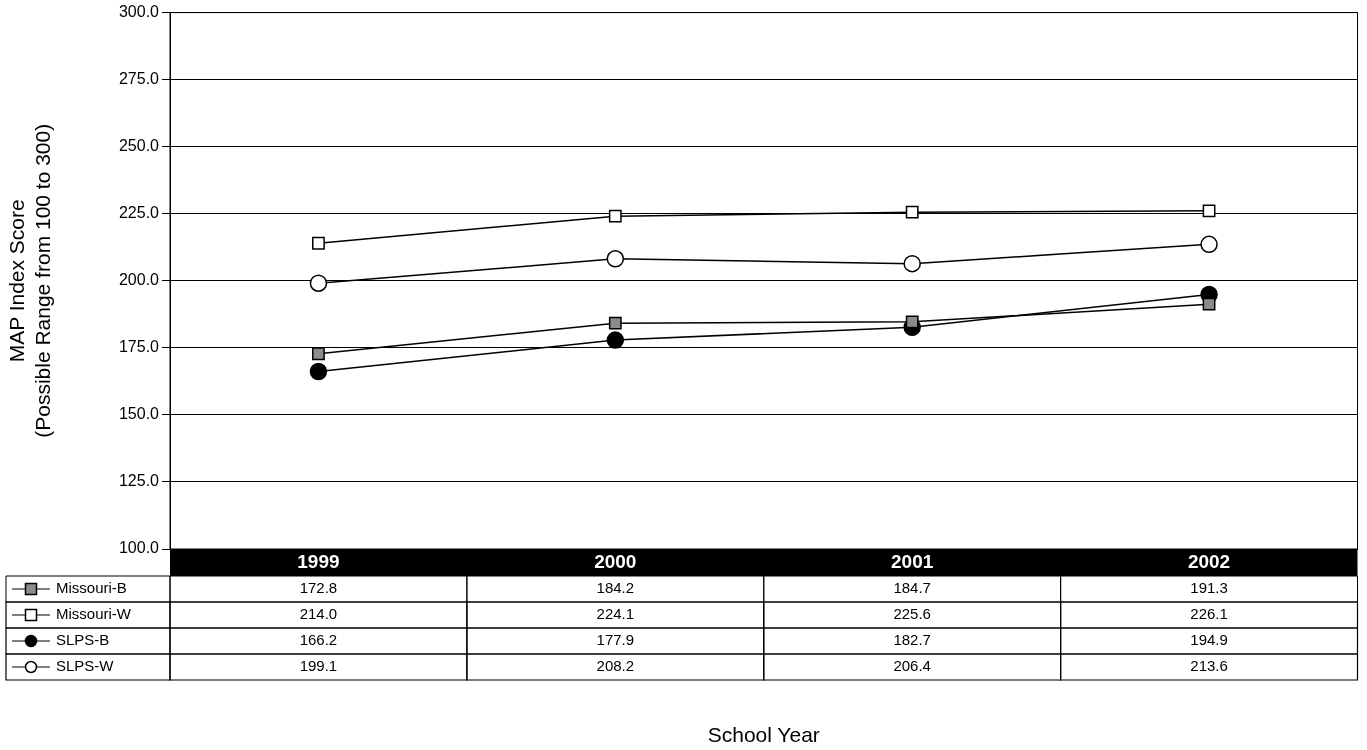  I want to click on x-tick-label: 2001, so click(912, 562).